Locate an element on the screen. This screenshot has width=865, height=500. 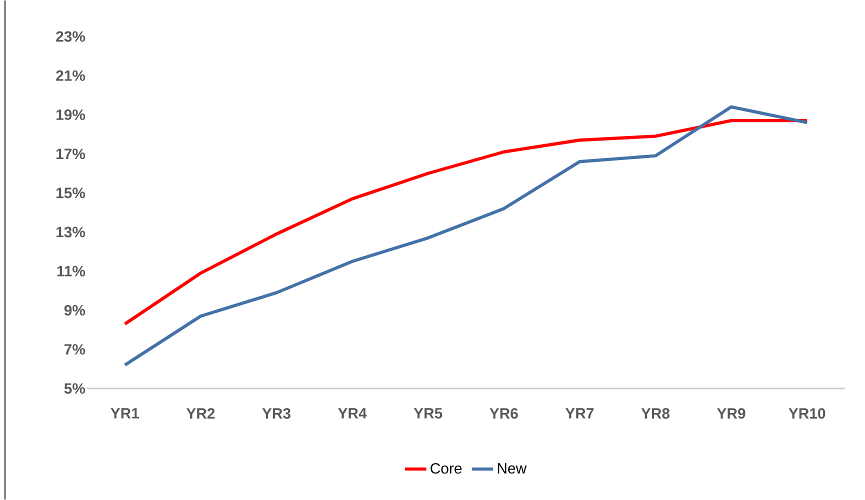
x-tick-label: YR9 is located at coordinates (731, 413).